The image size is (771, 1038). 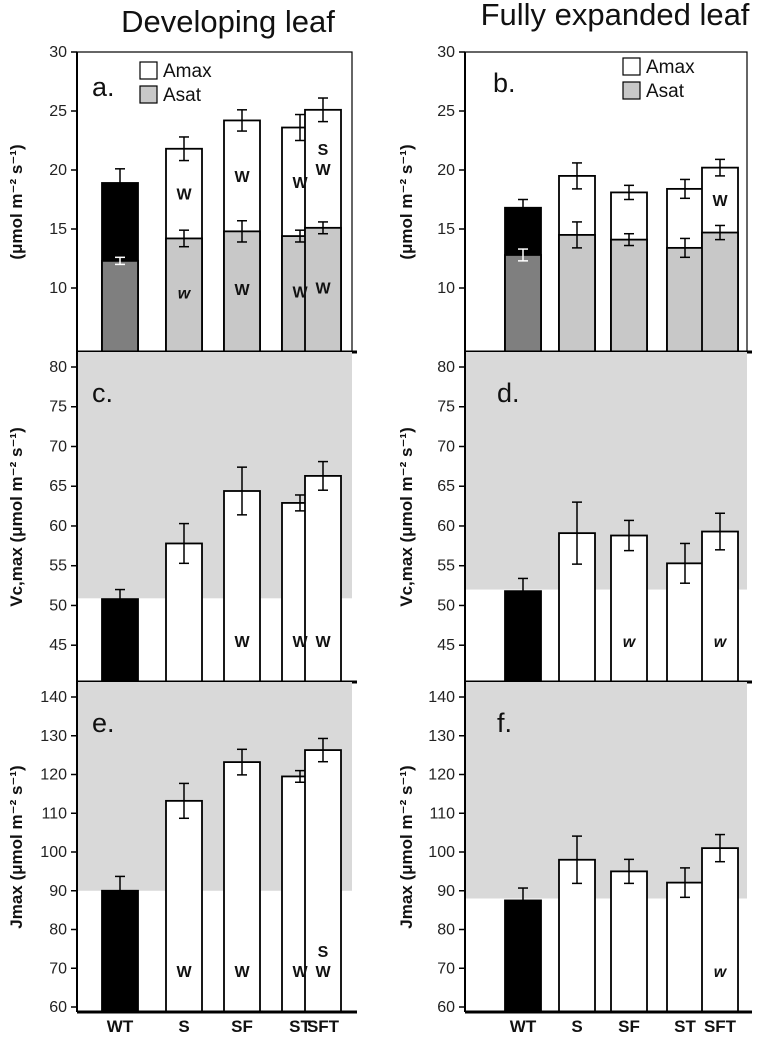 What do you see at coordinates (685, 299) in the screenshot?
I see `bar-asat-b-st` at bounding box center [685, 299].